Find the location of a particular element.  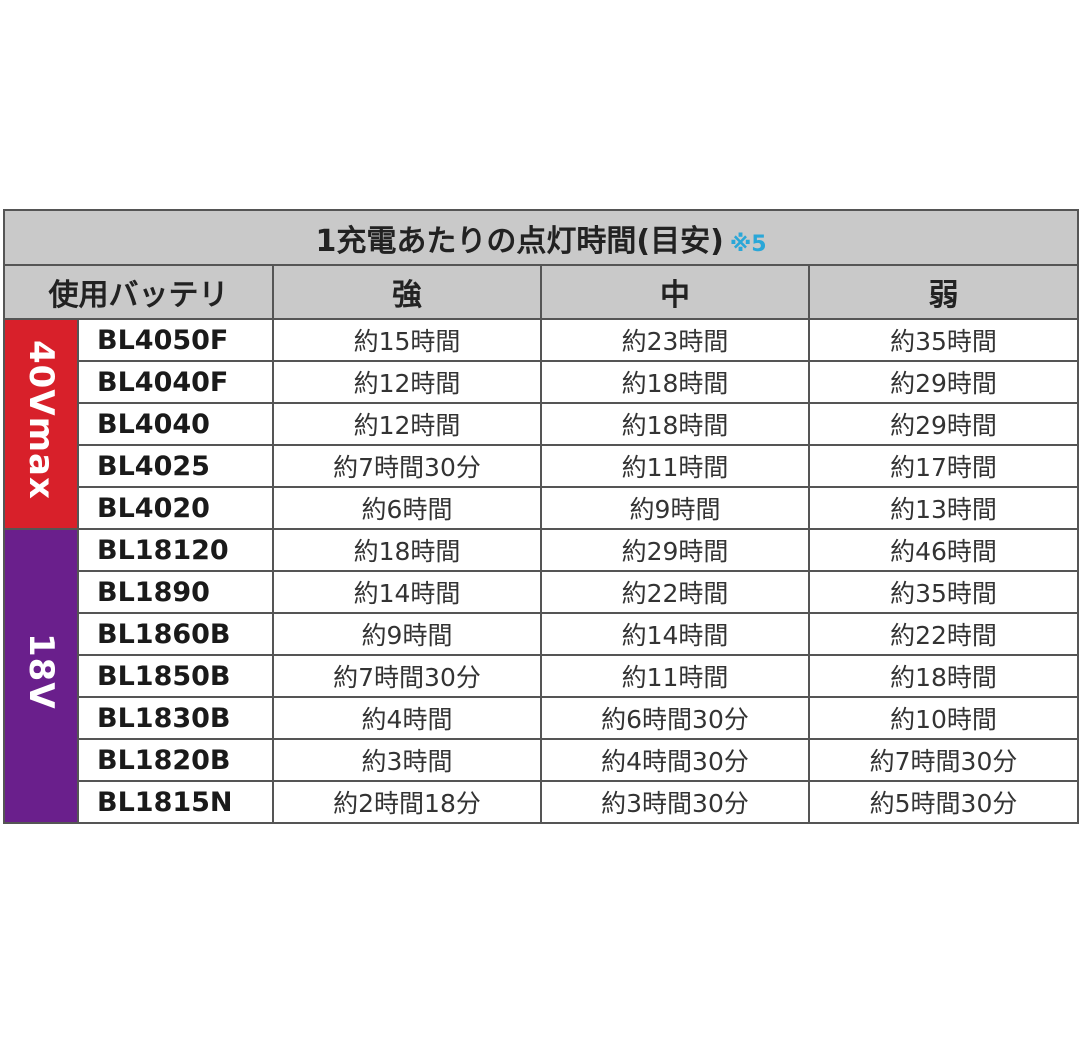

title-row: 1充電あたりの点灯時間(目安) ※5 is located at coordinates (541, 237).